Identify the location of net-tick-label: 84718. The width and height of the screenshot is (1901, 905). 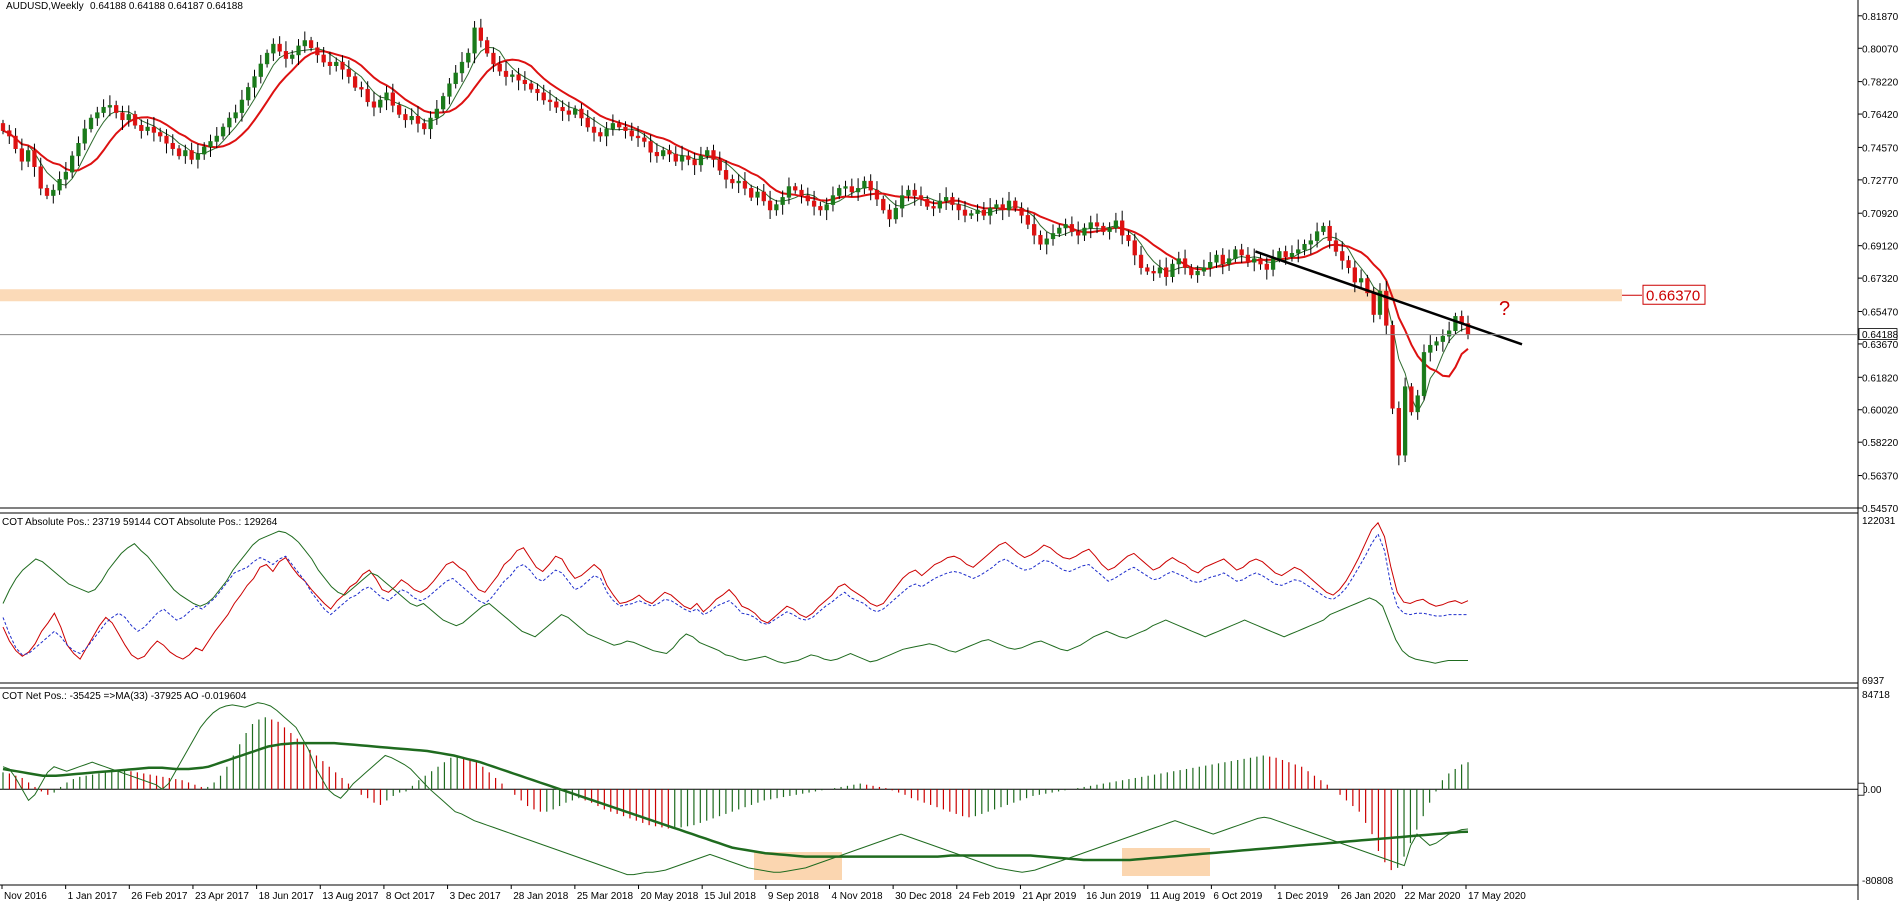
(1876, 695).